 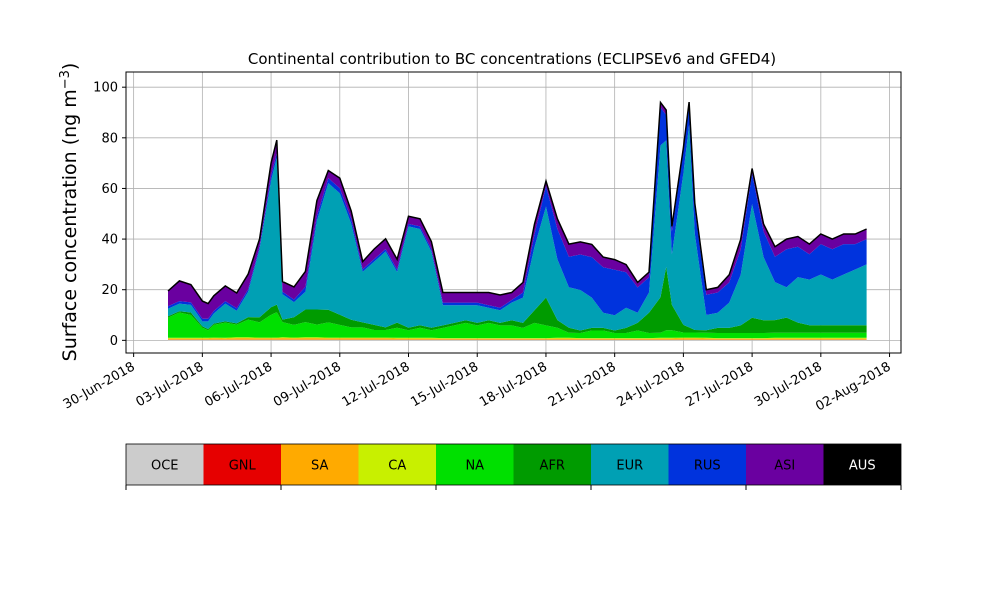 What do you see at coordinates (170, 384) in the screenshot?
I see `x-tick-label: 03-Jul-2018` at bounding box center [170, 384].